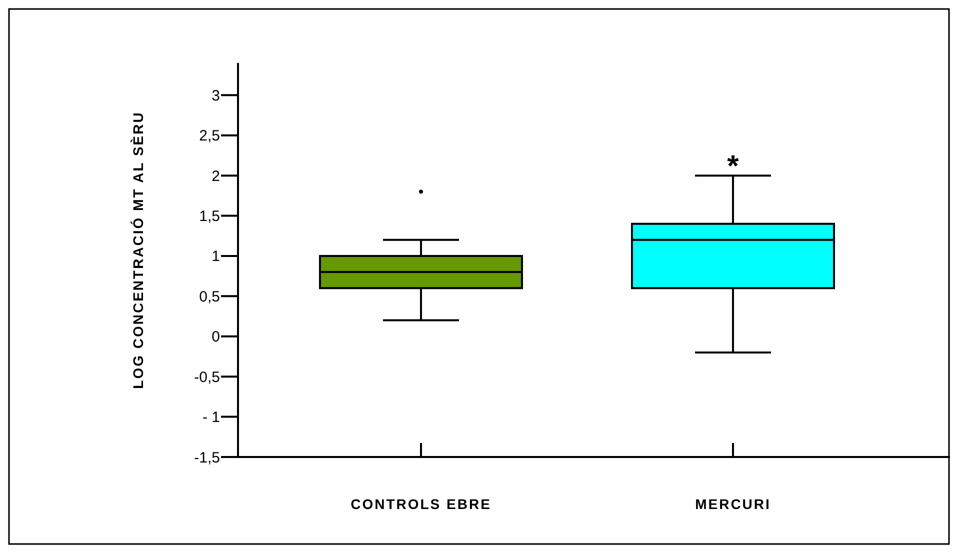 Image resolution: width=958 pixels, height=553 pixels. What do you see at coordinates (209, 136) in the screenshot?
I see `y-tick-label: 2,5` at bounding box center [209, 136].